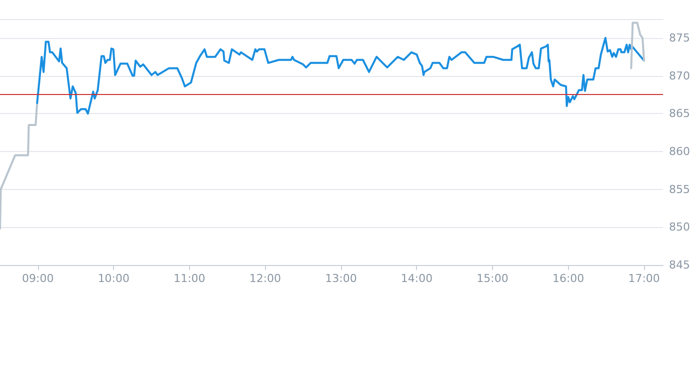 The height and width of the screenshot is (365, 693). What do you see at coordinates (416, 278) in the screenshot?
I see `x-tick-label: 14:00` at bounding box center [416, 278].